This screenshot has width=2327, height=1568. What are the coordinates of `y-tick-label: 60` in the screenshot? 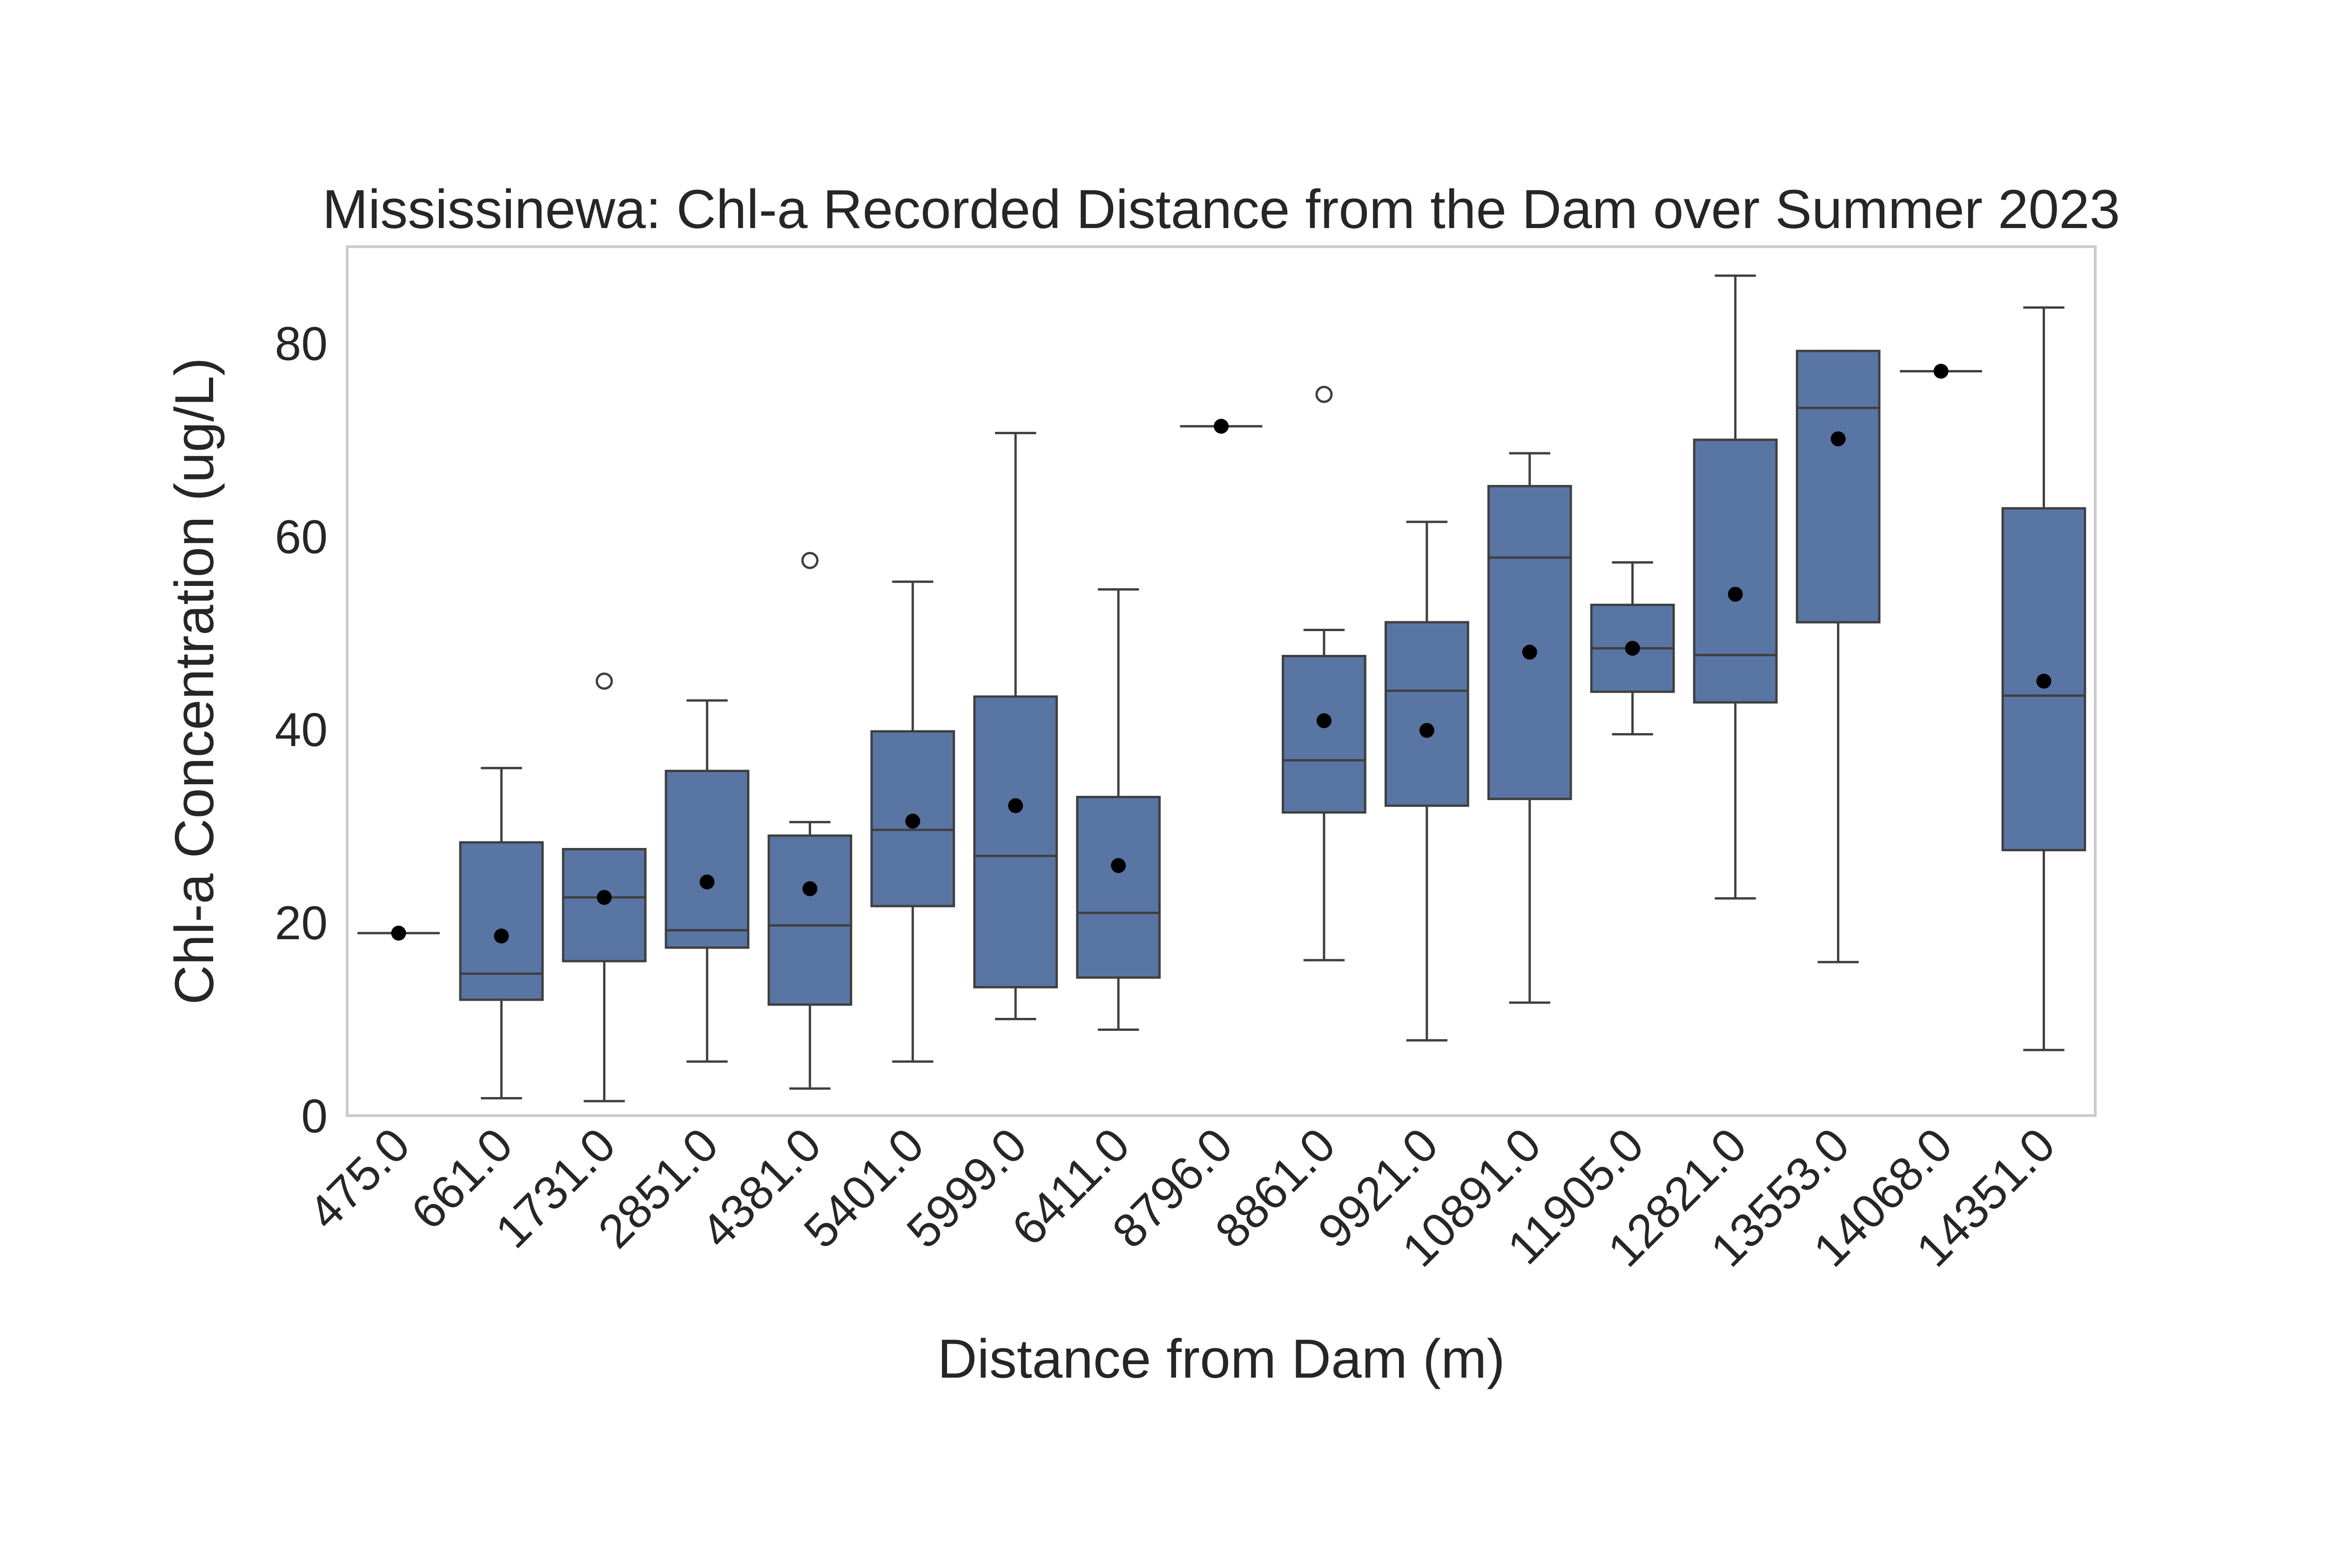 It's located at (301, 536).